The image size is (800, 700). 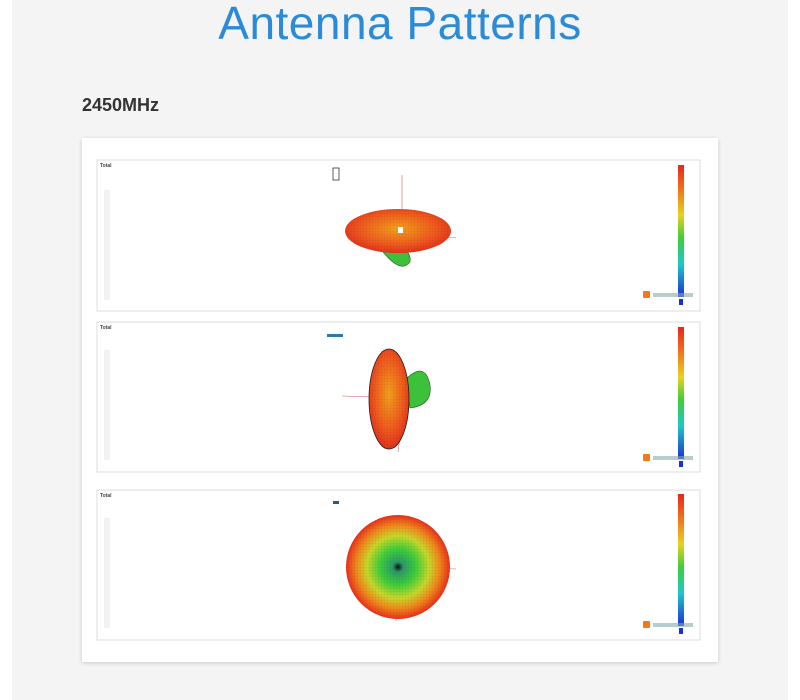 What do you see at coordinates (400, 230) in the screenshot?
I see `origin-marker` at bounding box center [400, 230].